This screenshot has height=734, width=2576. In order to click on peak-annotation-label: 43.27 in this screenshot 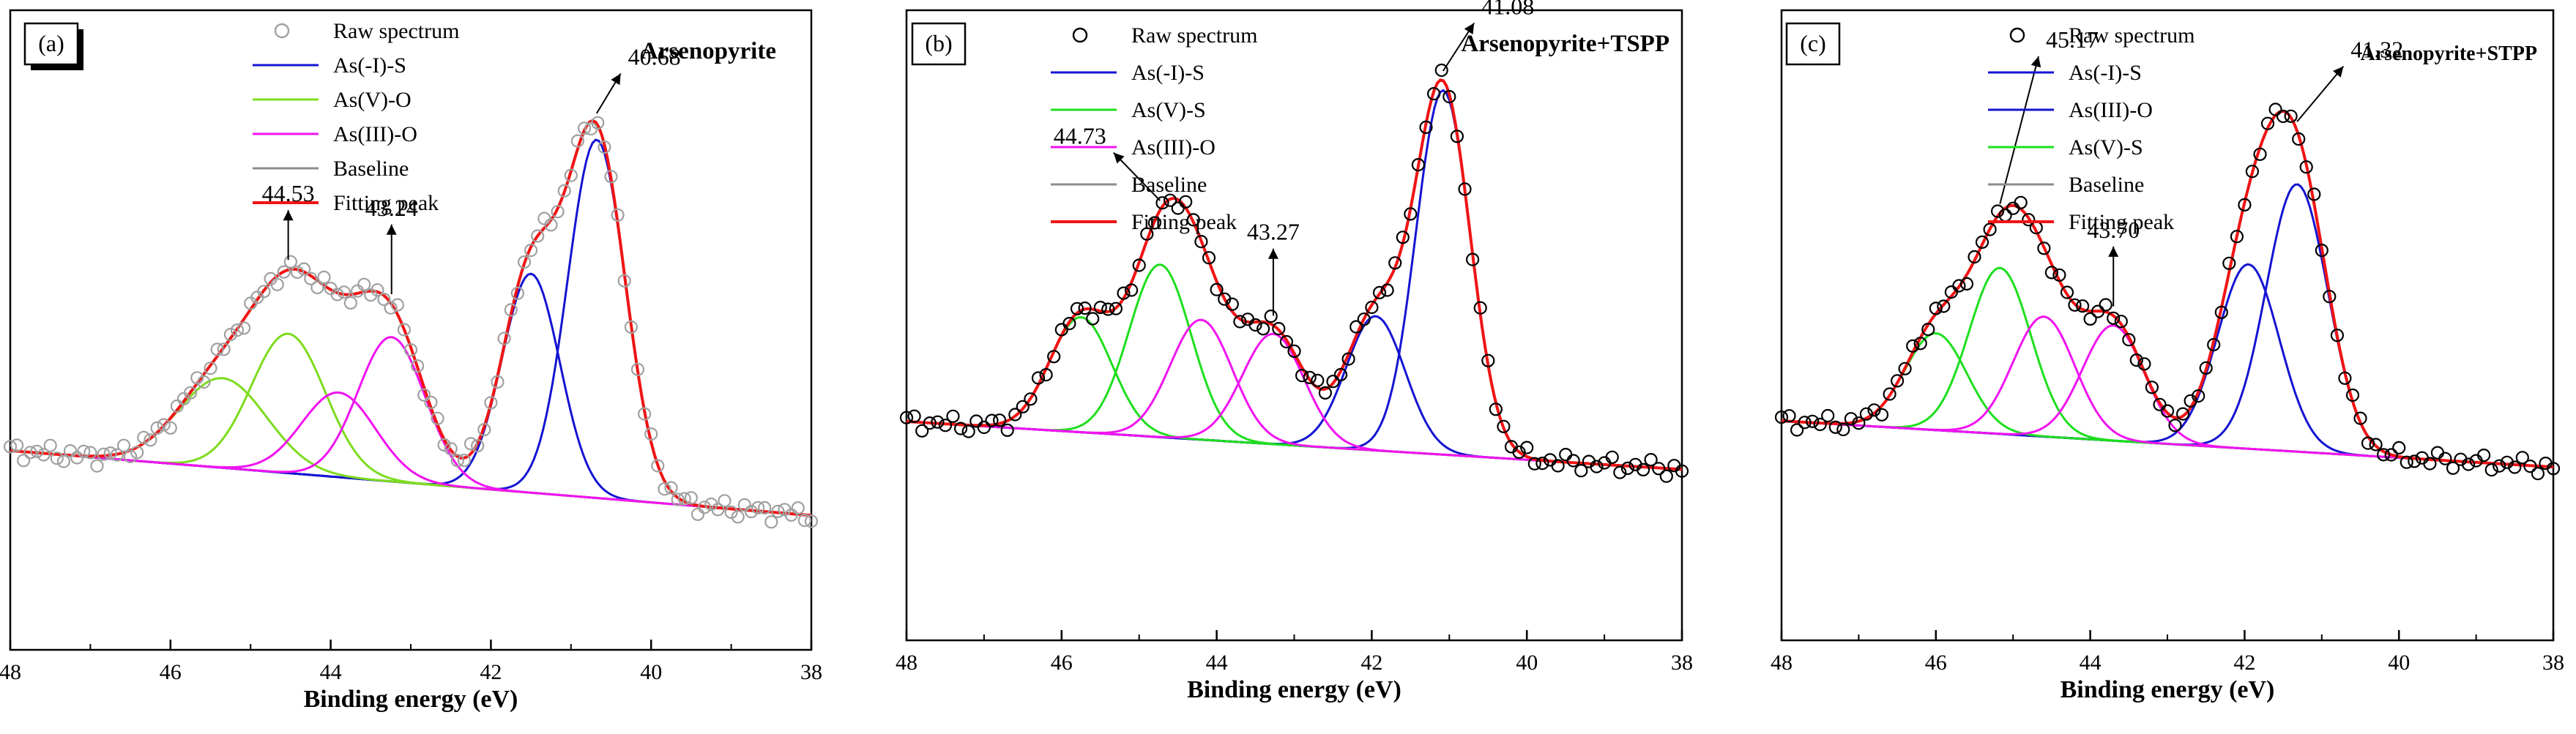, I will do `click(1273, 232)`.